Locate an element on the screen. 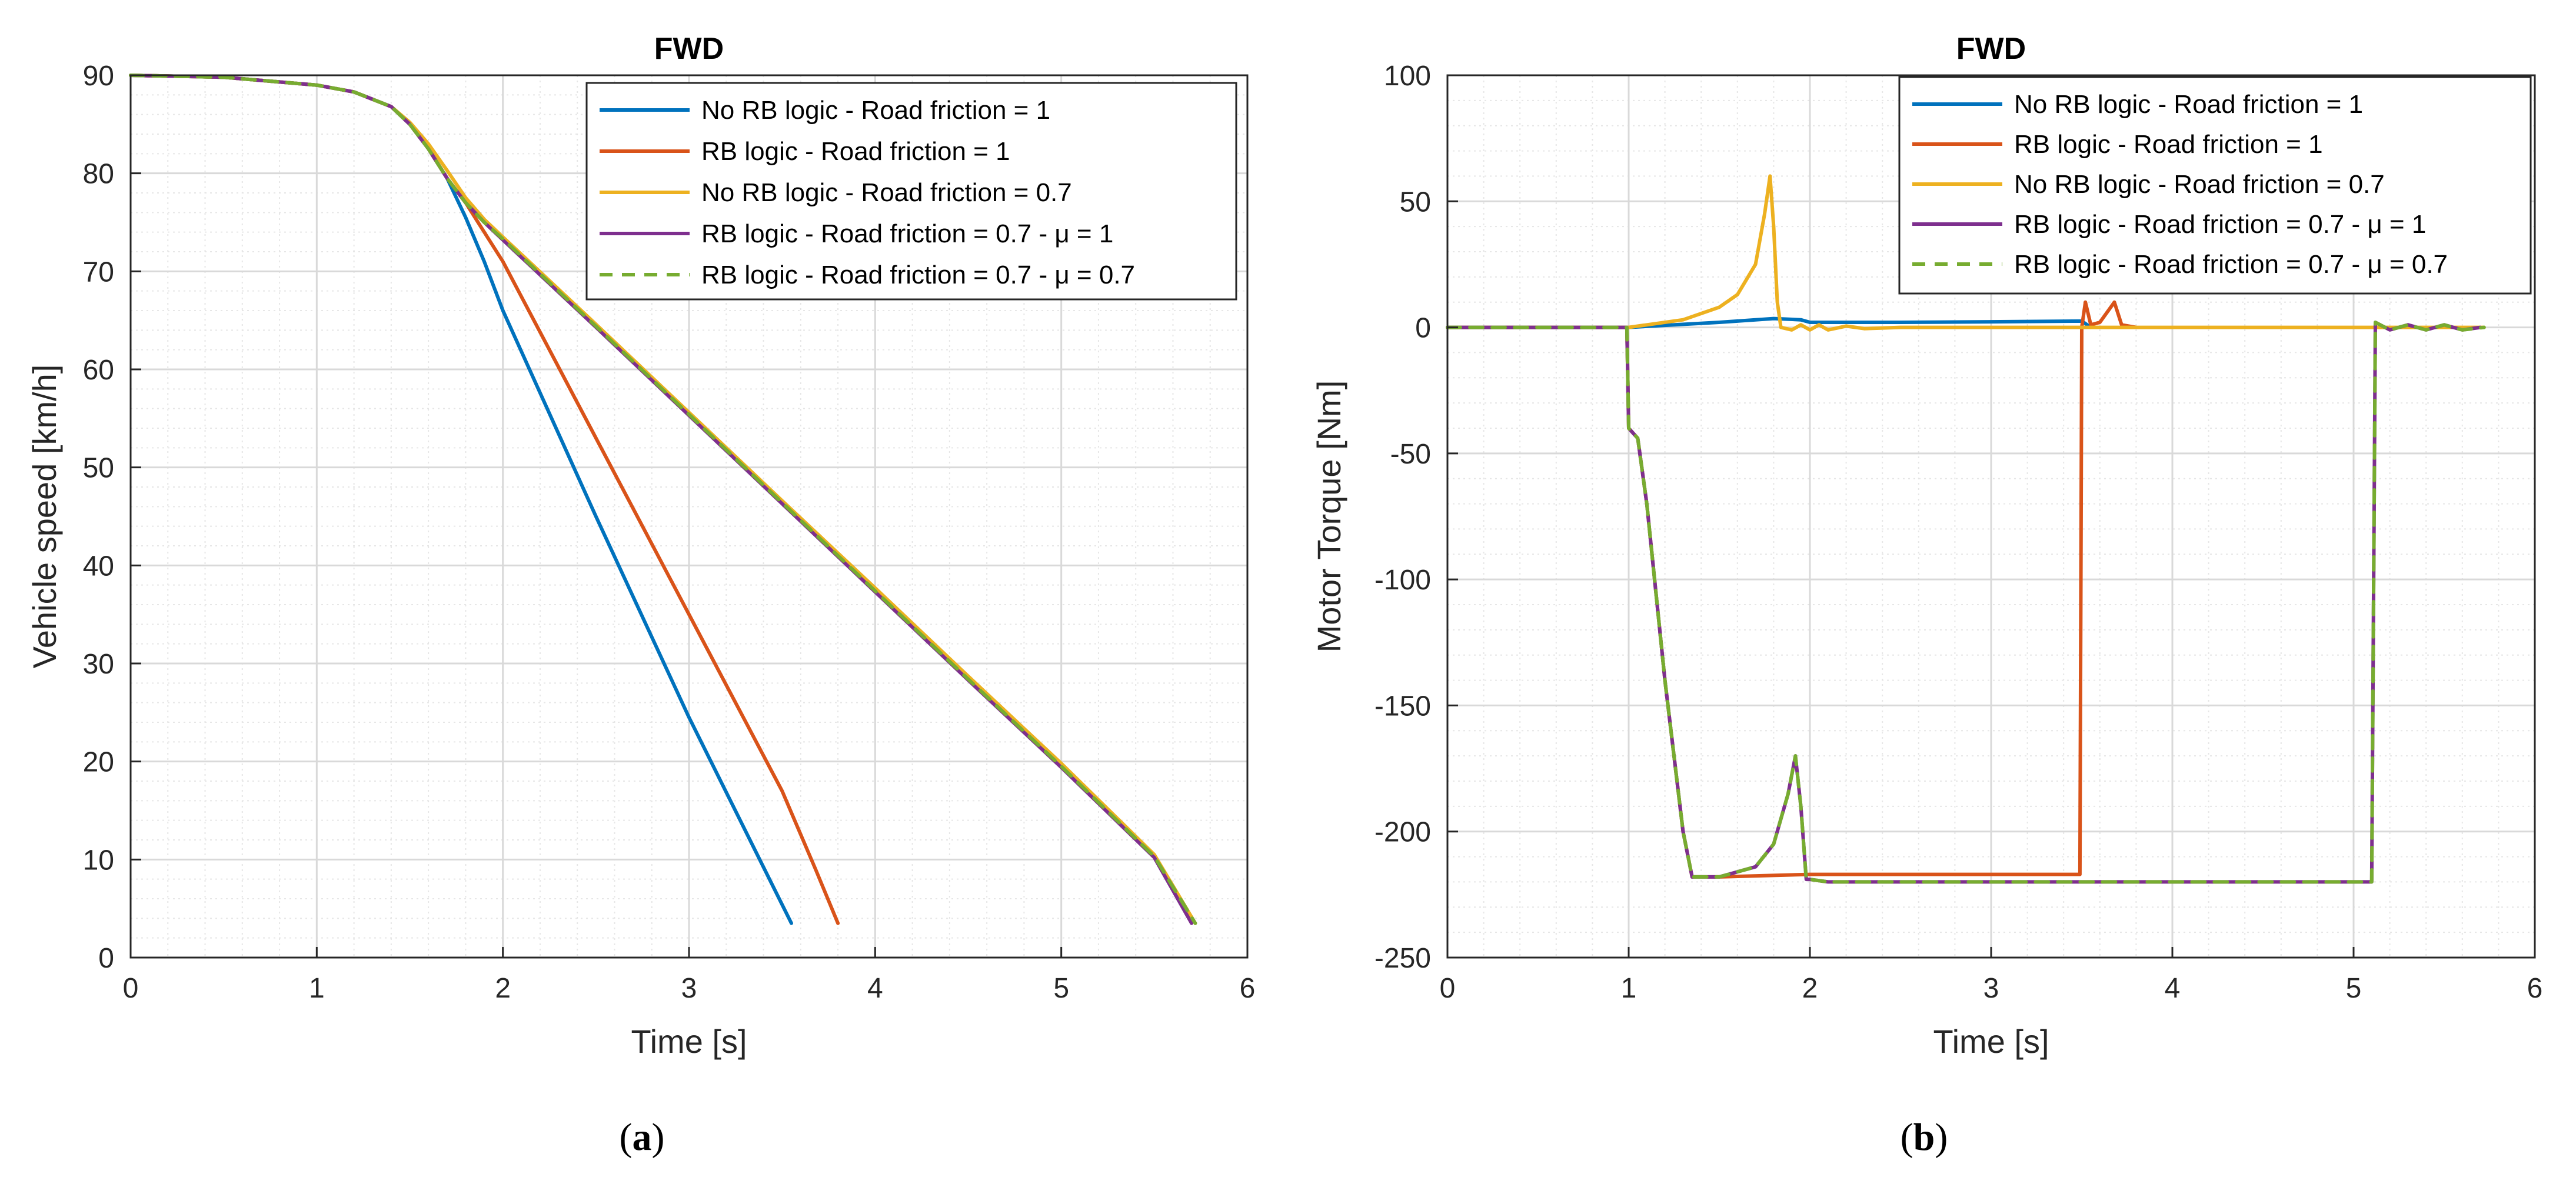 The image size is (2576, 1184). y-tick-label: -100 is located at coordinates (1402, 580).